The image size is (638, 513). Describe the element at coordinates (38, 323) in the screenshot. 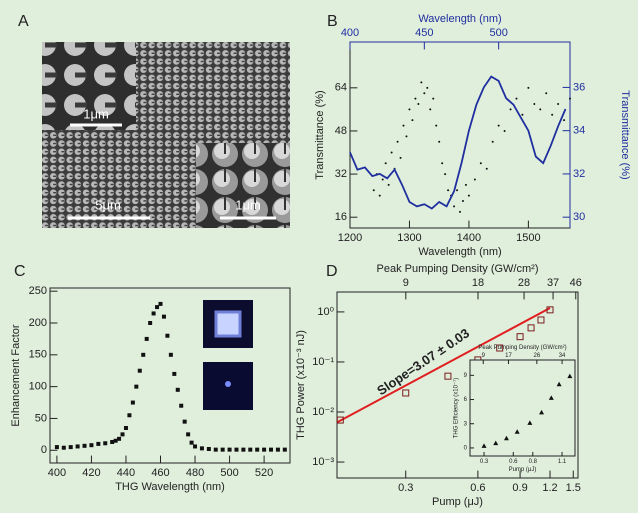

I see `y-tick-label: 200` at that location.